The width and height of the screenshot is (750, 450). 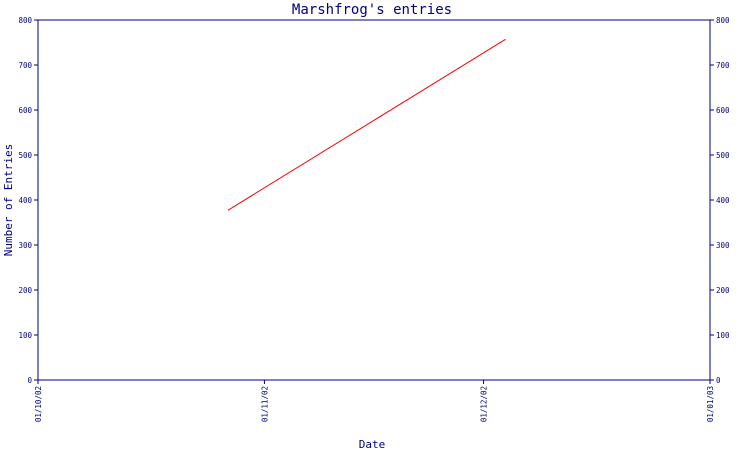 I want to click on y-tick-label-left: 200, so click(x=25, y=290).